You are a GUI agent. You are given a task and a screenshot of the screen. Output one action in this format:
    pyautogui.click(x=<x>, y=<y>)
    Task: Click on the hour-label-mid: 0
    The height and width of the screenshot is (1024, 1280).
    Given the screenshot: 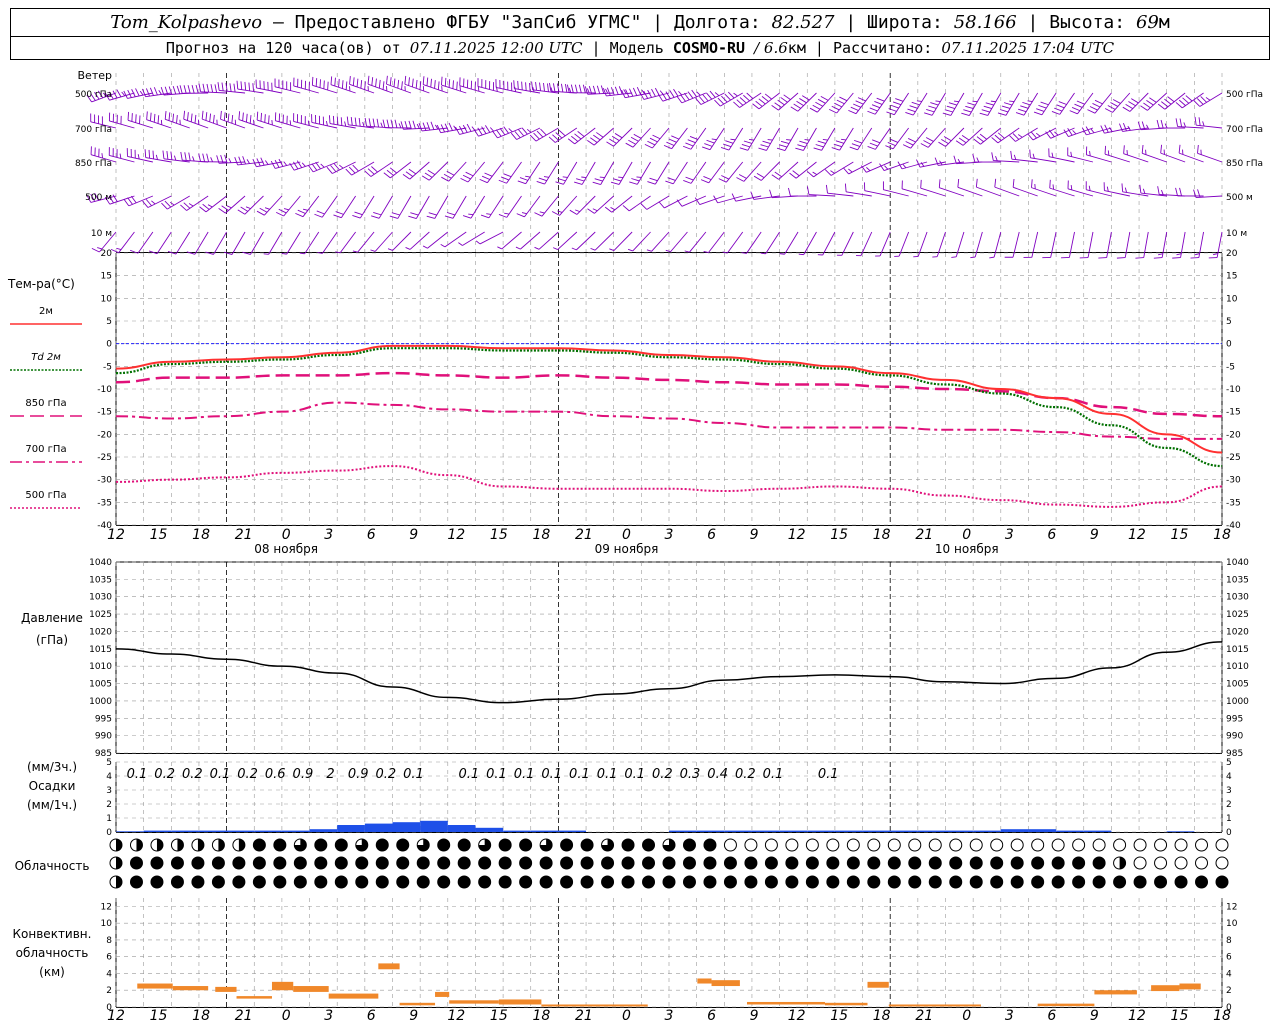 What is the action you would take?
    pyautogui.click(x=626, y=535)
    